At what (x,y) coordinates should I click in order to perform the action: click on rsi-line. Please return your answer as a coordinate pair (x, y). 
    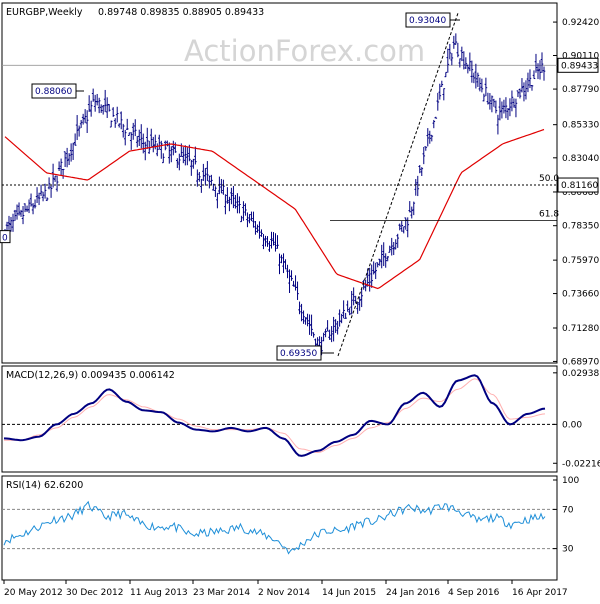
    Looking at the image, I should click on (274, 527).